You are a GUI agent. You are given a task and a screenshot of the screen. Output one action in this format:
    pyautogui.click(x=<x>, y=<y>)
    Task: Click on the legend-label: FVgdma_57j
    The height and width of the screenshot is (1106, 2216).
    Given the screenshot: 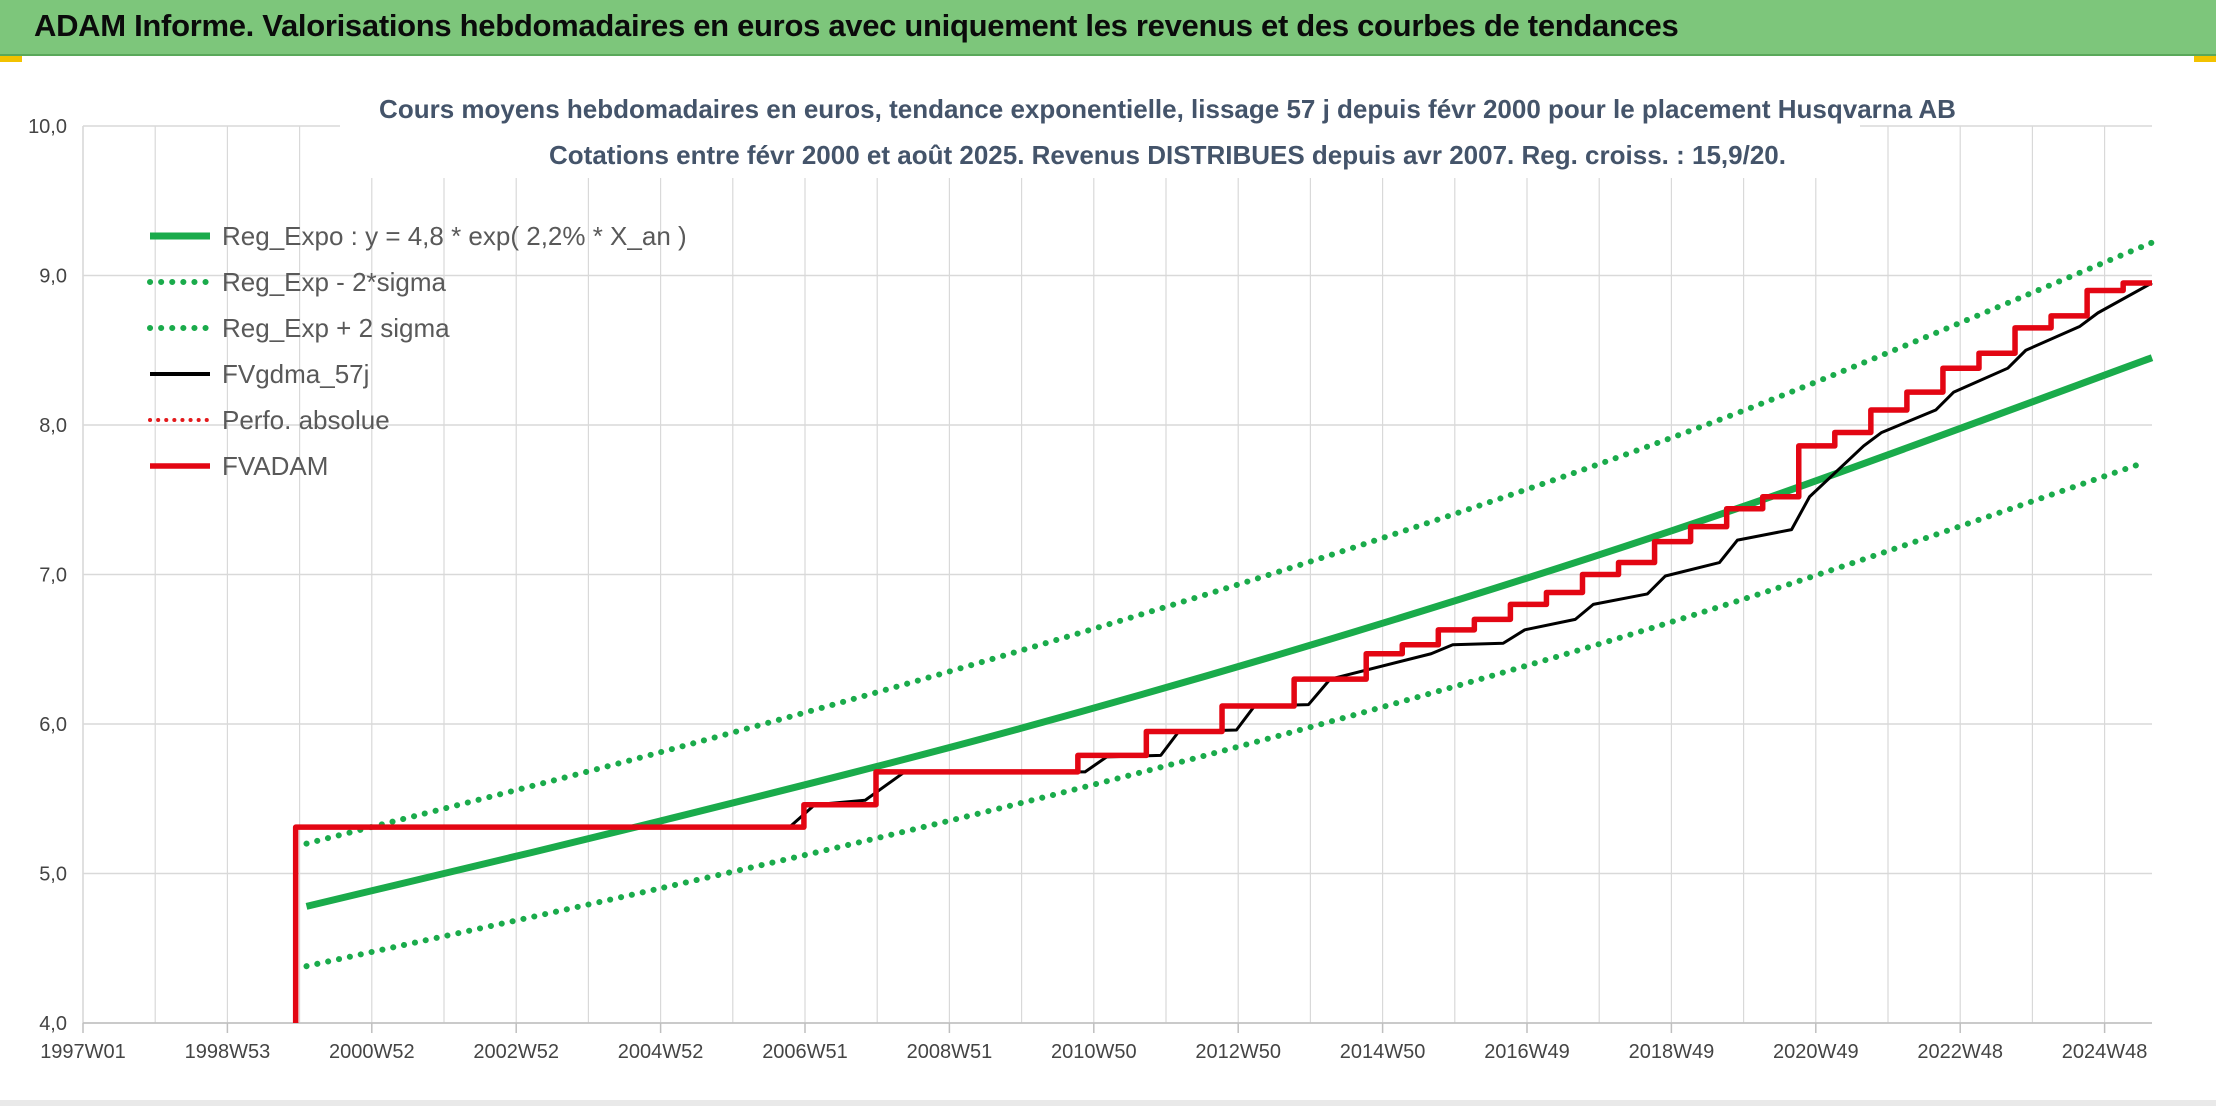 What is the action you would take?
    pyautogui.click(x=295, y=374)
    